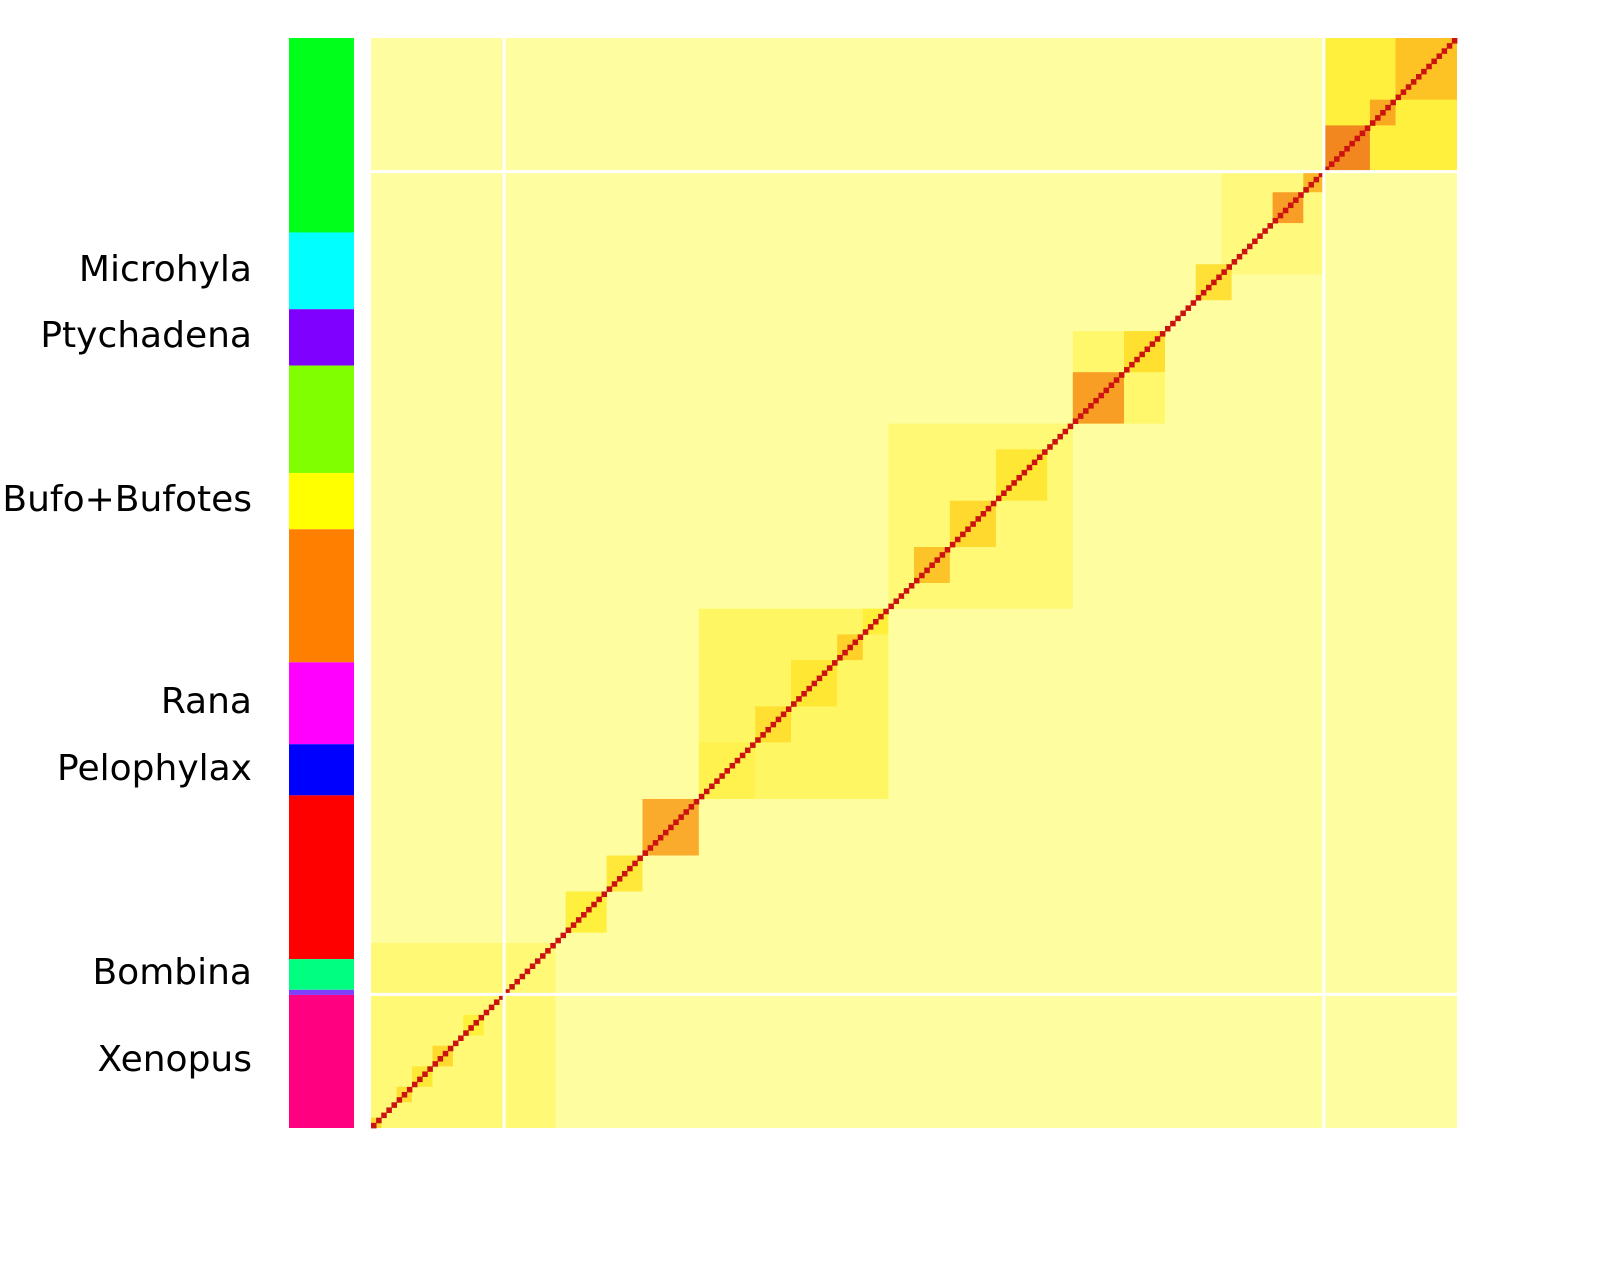  I want to click on group-label: Ptychadena, so click(146, 336).